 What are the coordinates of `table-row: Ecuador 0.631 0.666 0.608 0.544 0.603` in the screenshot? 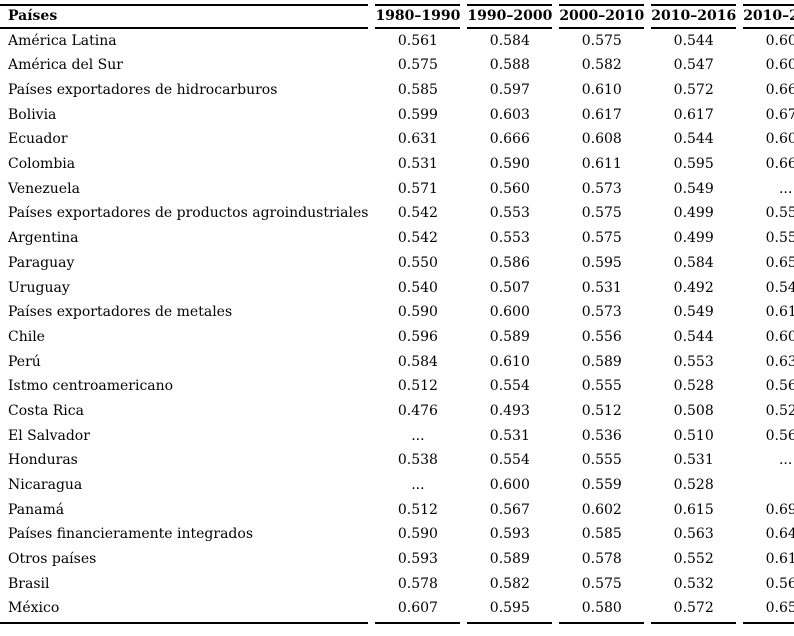 It's located at (397, 140).